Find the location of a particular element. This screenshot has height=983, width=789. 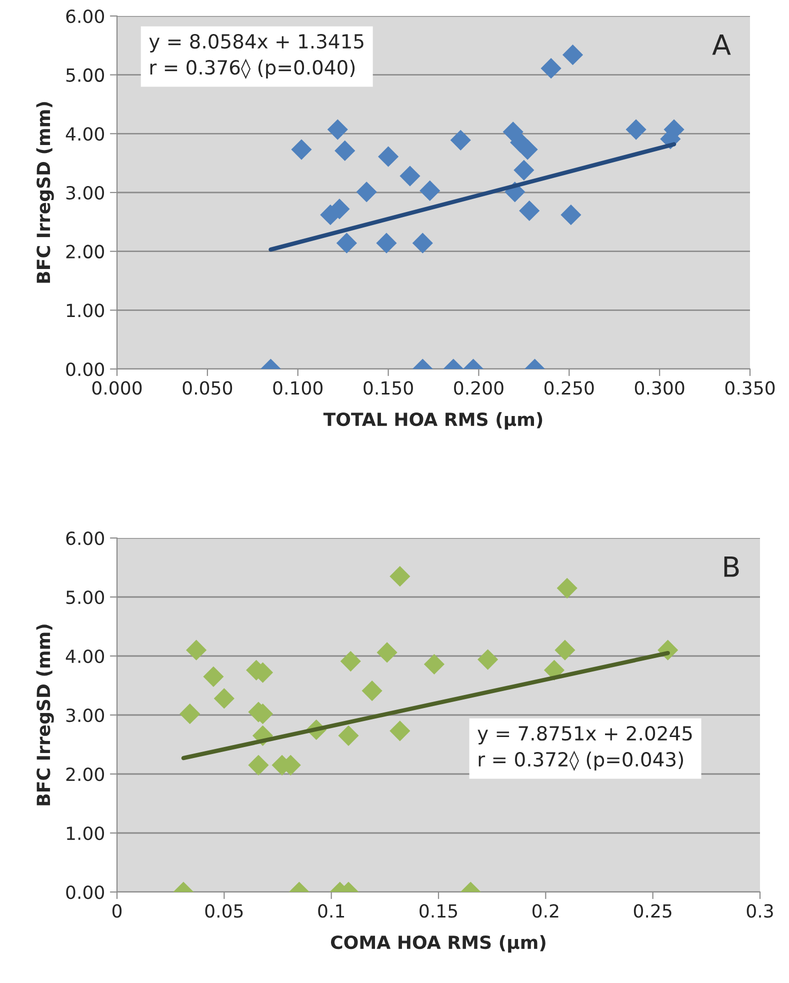

x-tick-label: 0.15 is located at coordinates (439, 911).